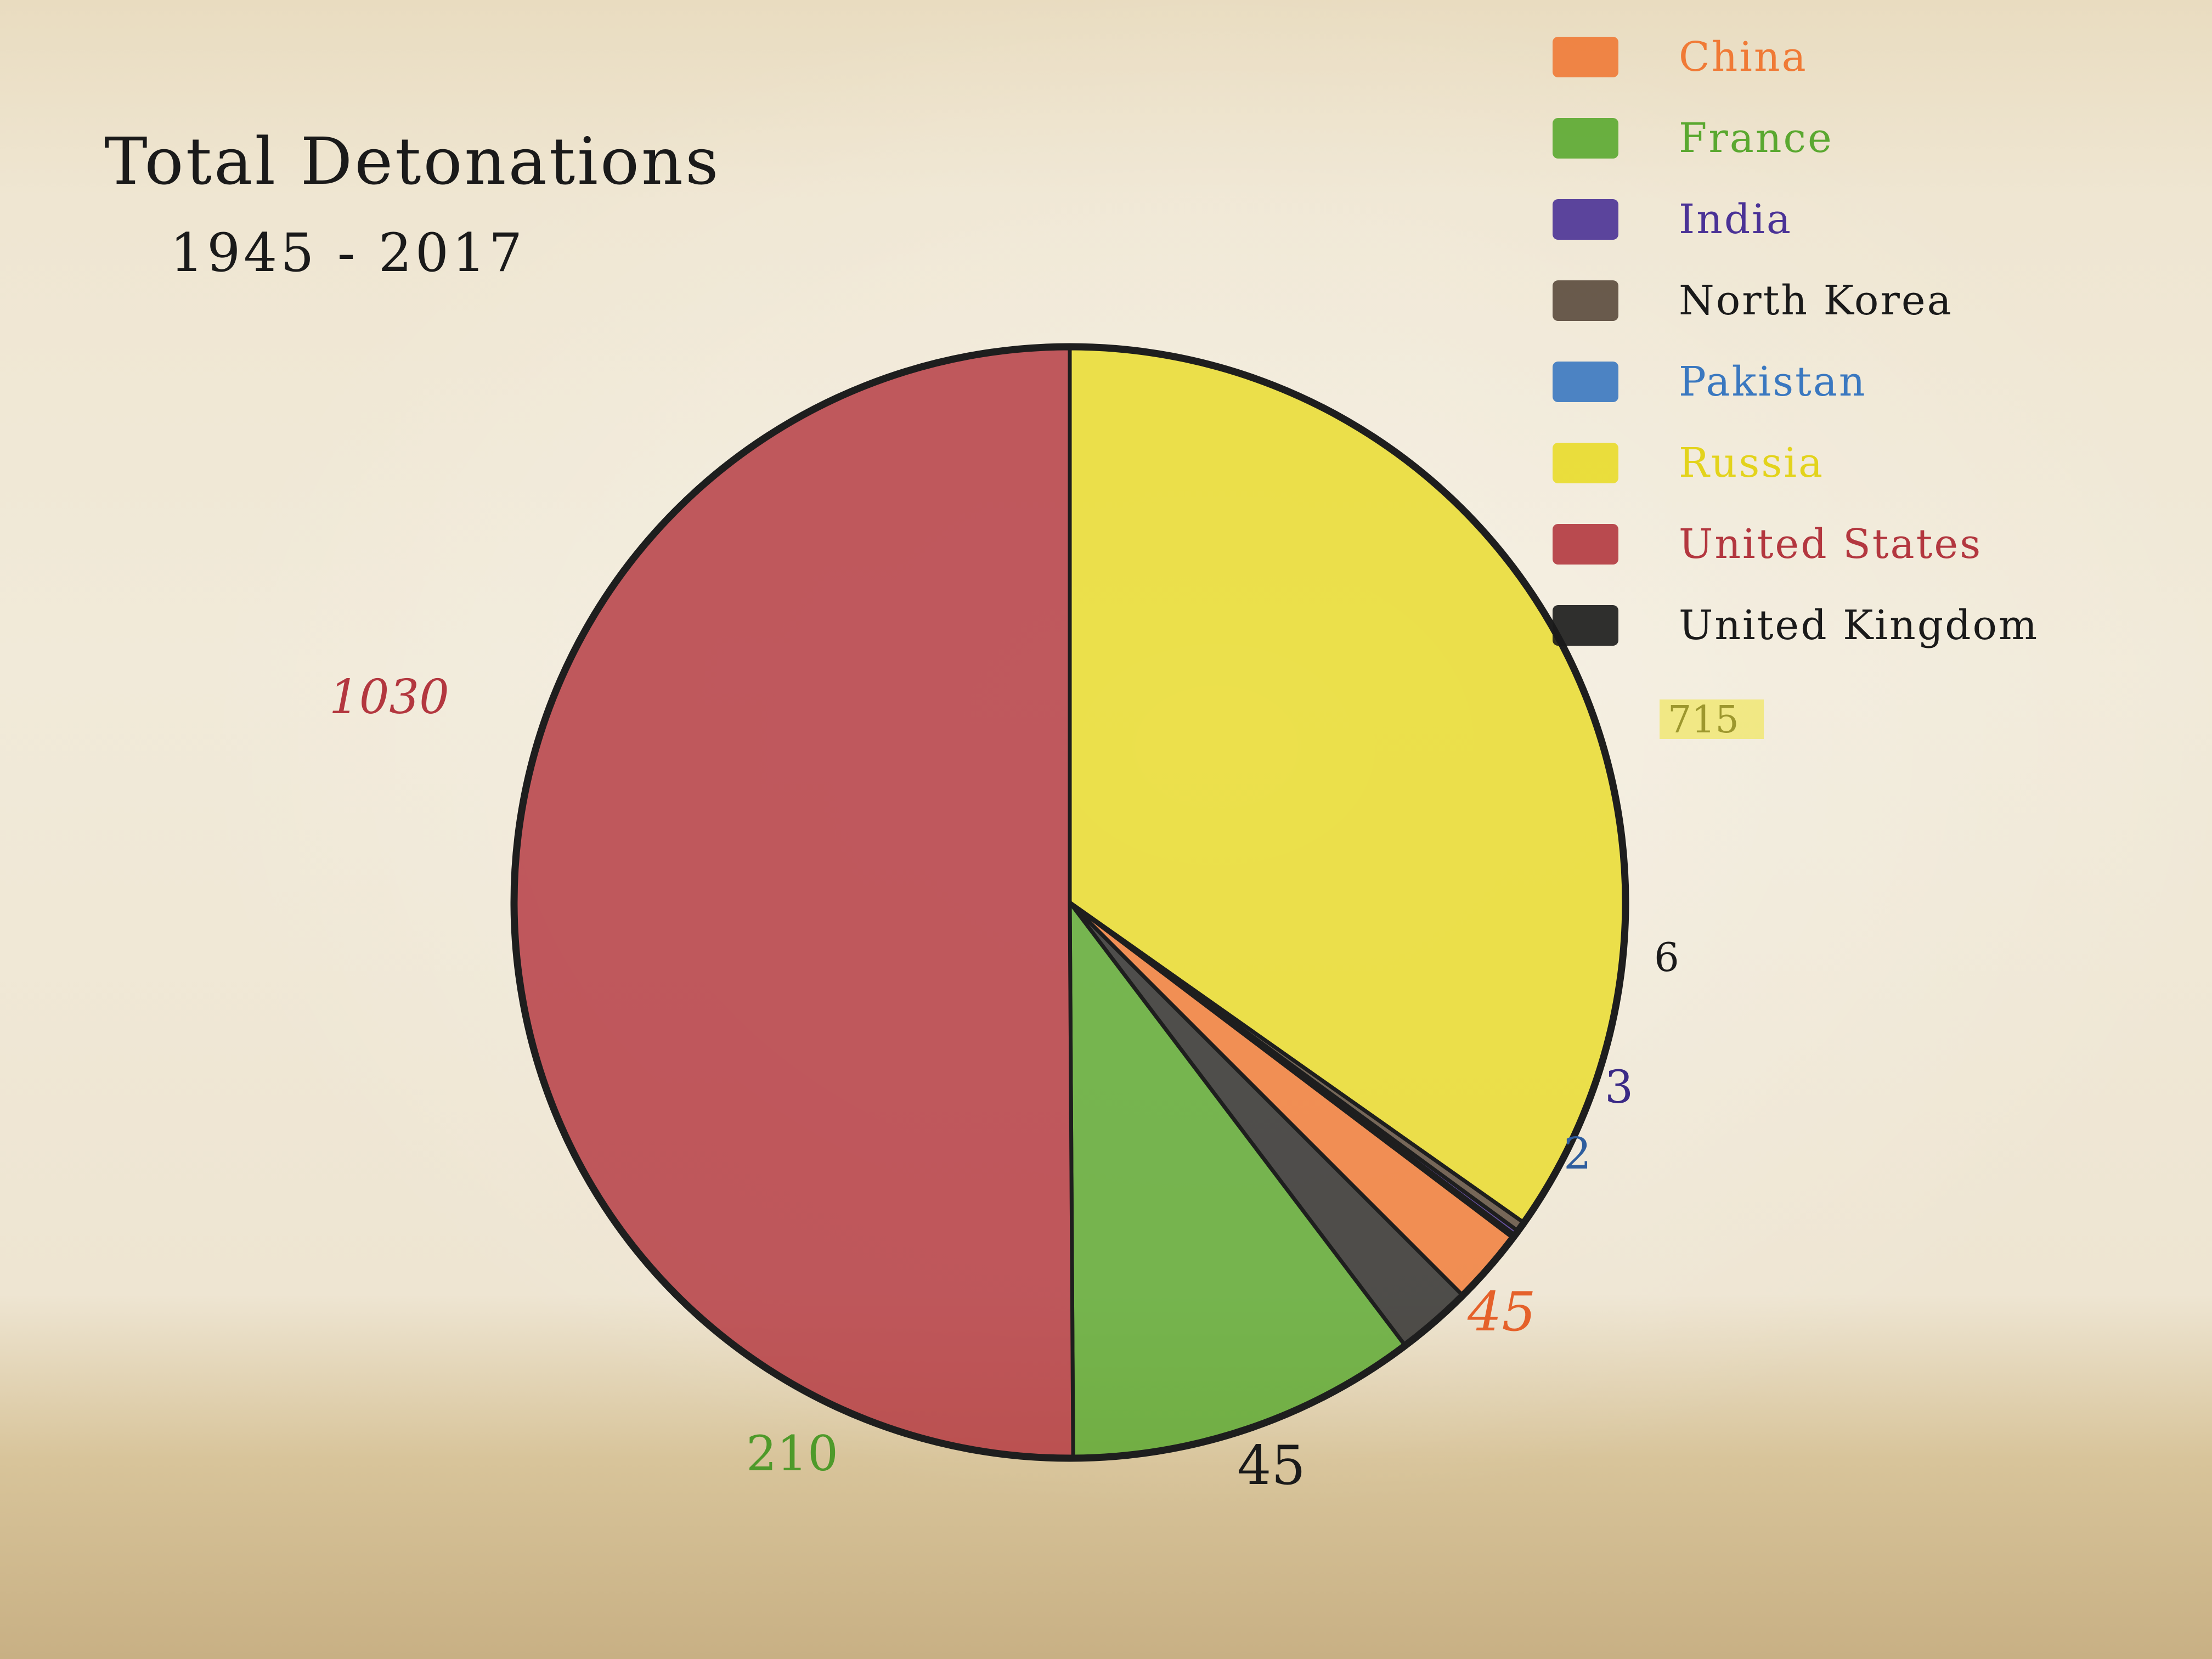 The image size is (2212, 1659). I want to click on legend-item-united-kingdom: United Kingdom, so click(1860, 625).